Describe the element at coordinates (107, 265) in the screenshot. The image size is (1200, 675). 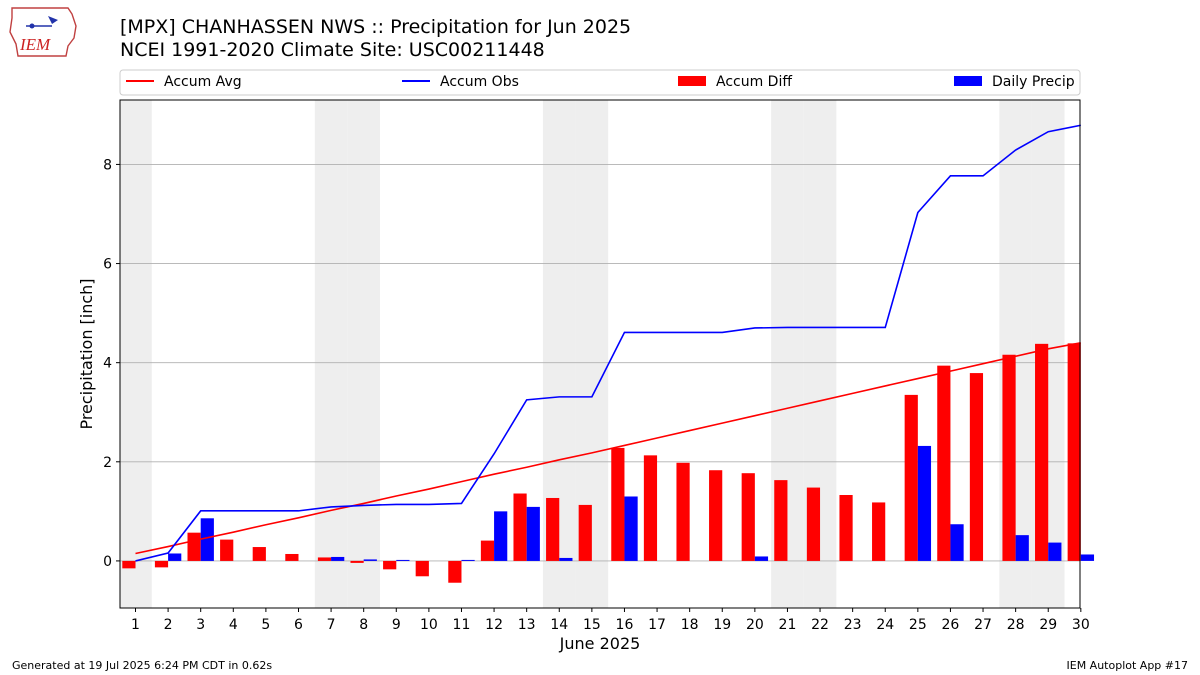
I see `y-tick-label: 6` at that location.